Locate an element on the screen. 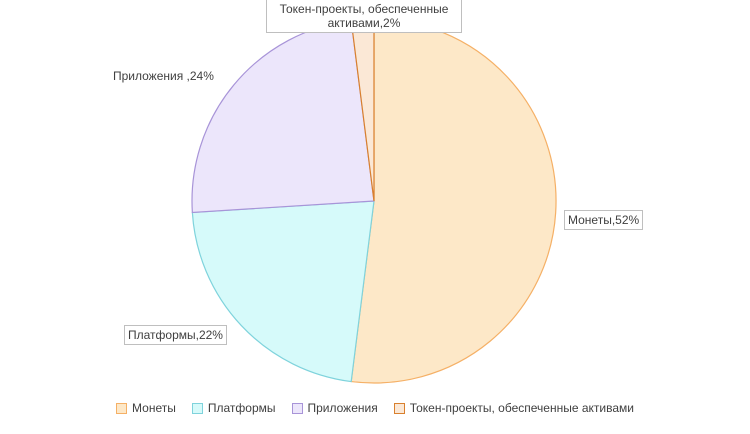 The height and width of the screenshot is (434, 750). legend-swatch-token-projects is located at coordinates (399, 408).